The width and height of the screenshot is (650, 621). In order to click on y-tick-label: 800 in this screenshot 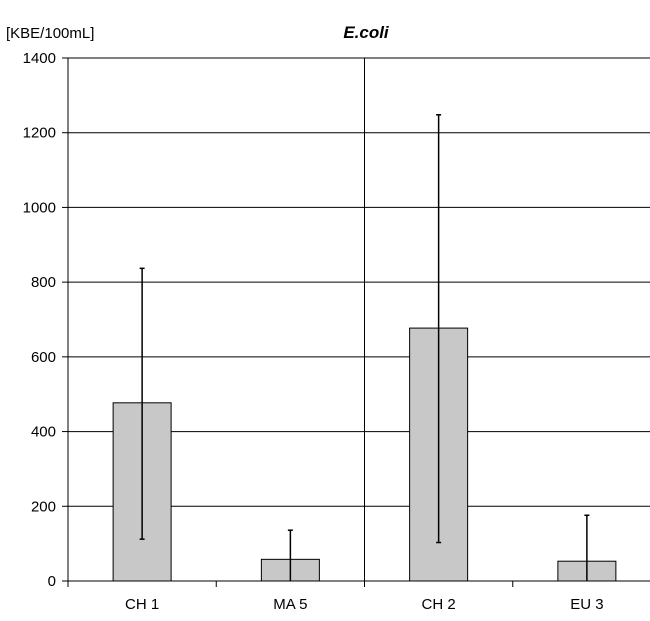, I will do `click(43, 282)`.